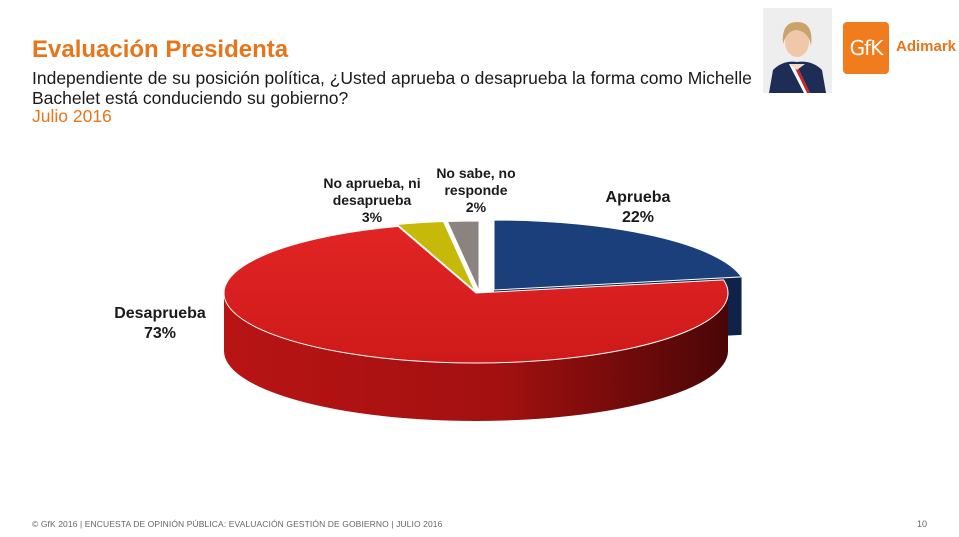  What do you see at coordinates (435, 256) in the screenshot?
I see `pie-slice-no-aprueba-ni-desaprueba` at bounding box center [435, 256].